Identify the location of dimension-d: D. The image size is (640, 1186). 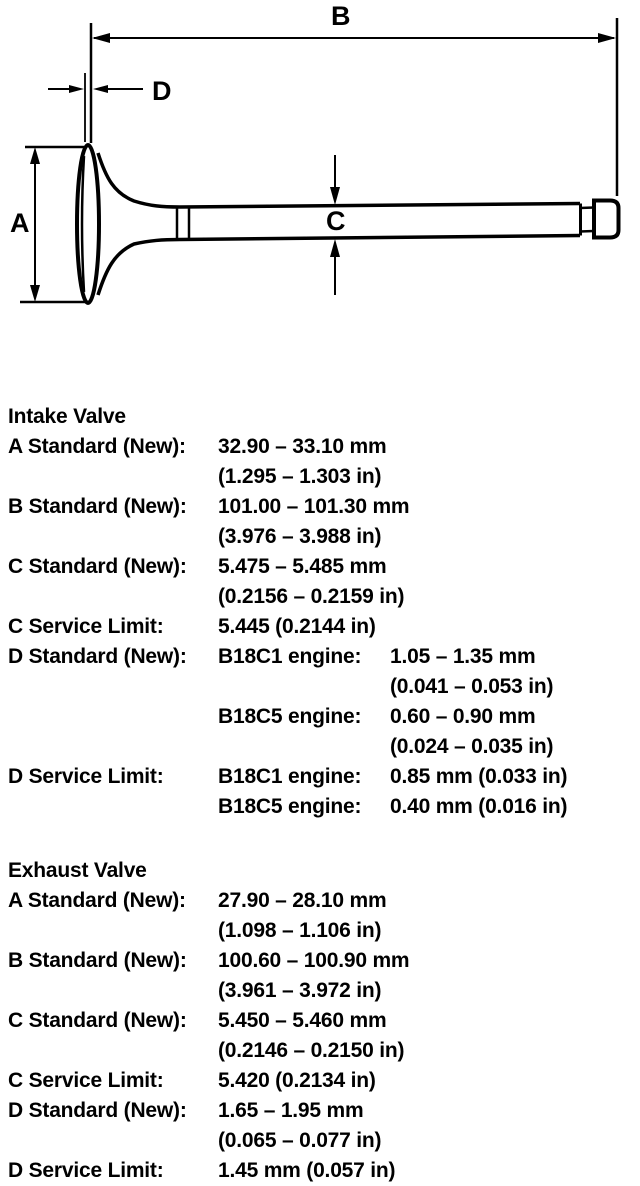
(110, 107).